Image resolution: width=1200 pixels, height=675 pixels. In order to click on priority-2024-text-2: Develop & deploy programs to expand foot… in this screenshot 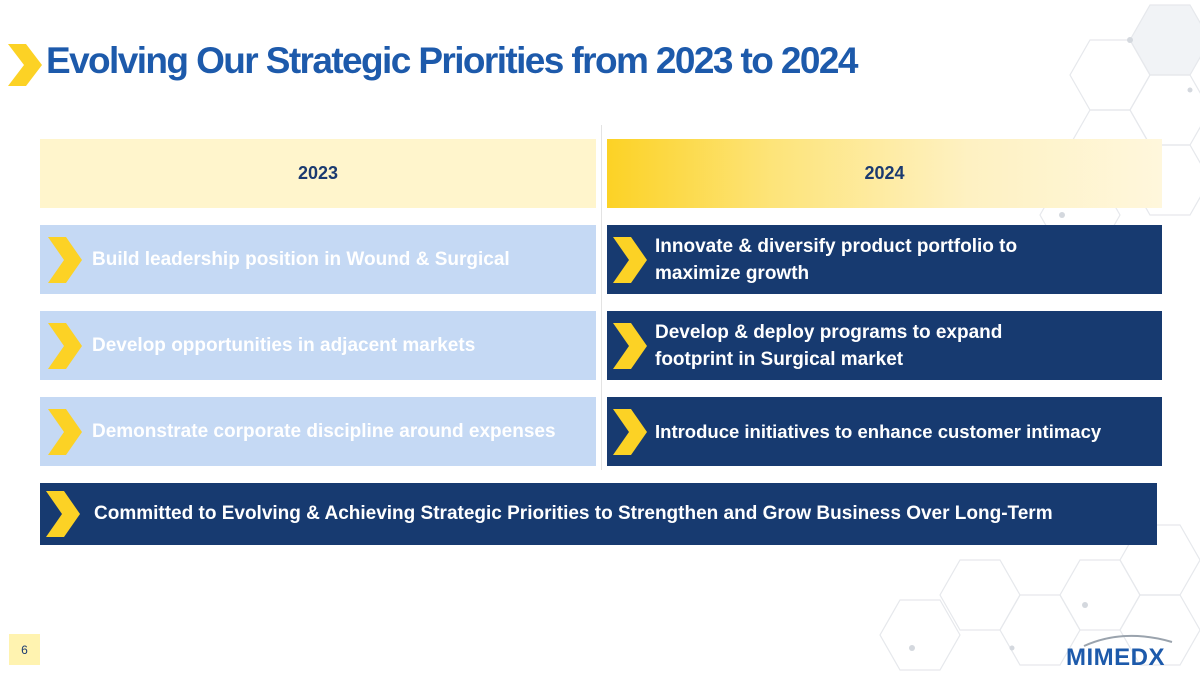, I will do `click(829, 345)`.